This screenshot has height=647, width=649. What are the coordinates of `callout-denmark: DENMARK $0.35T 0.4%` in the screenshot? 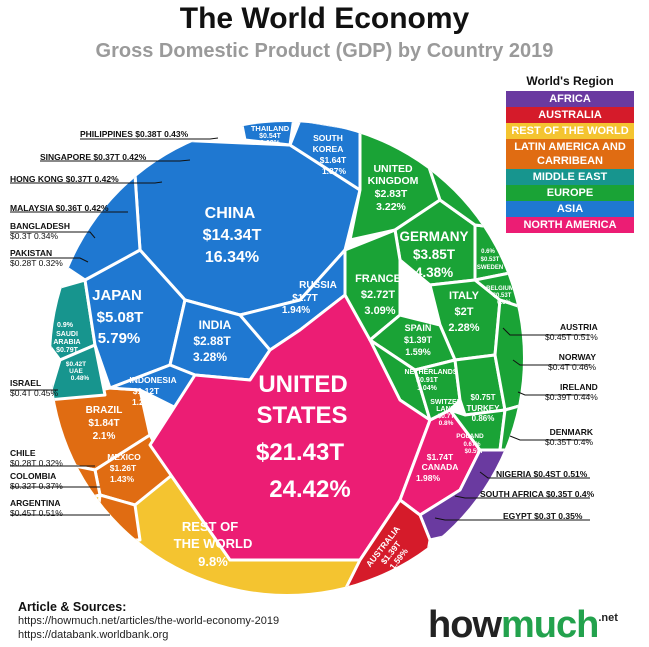 It's located at (569, 437).